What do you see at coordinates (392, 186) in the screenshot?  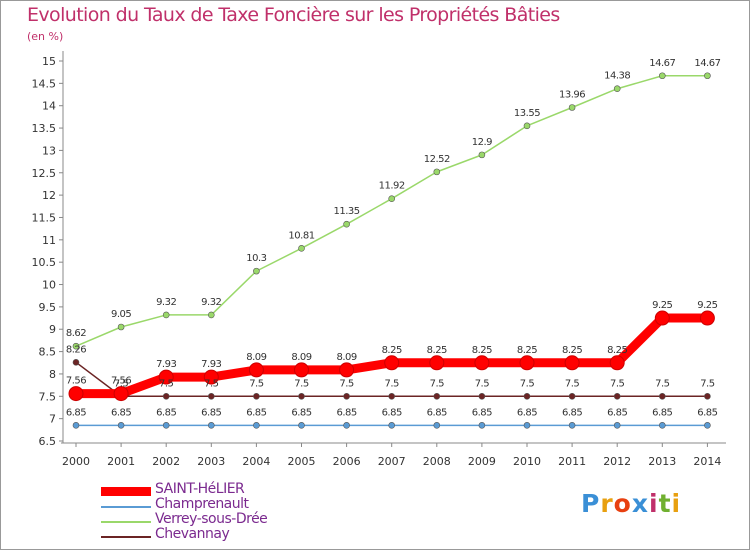 I see `data-label-verrey-sous-dr-e: 11.92` at bounding box center [392, 186].